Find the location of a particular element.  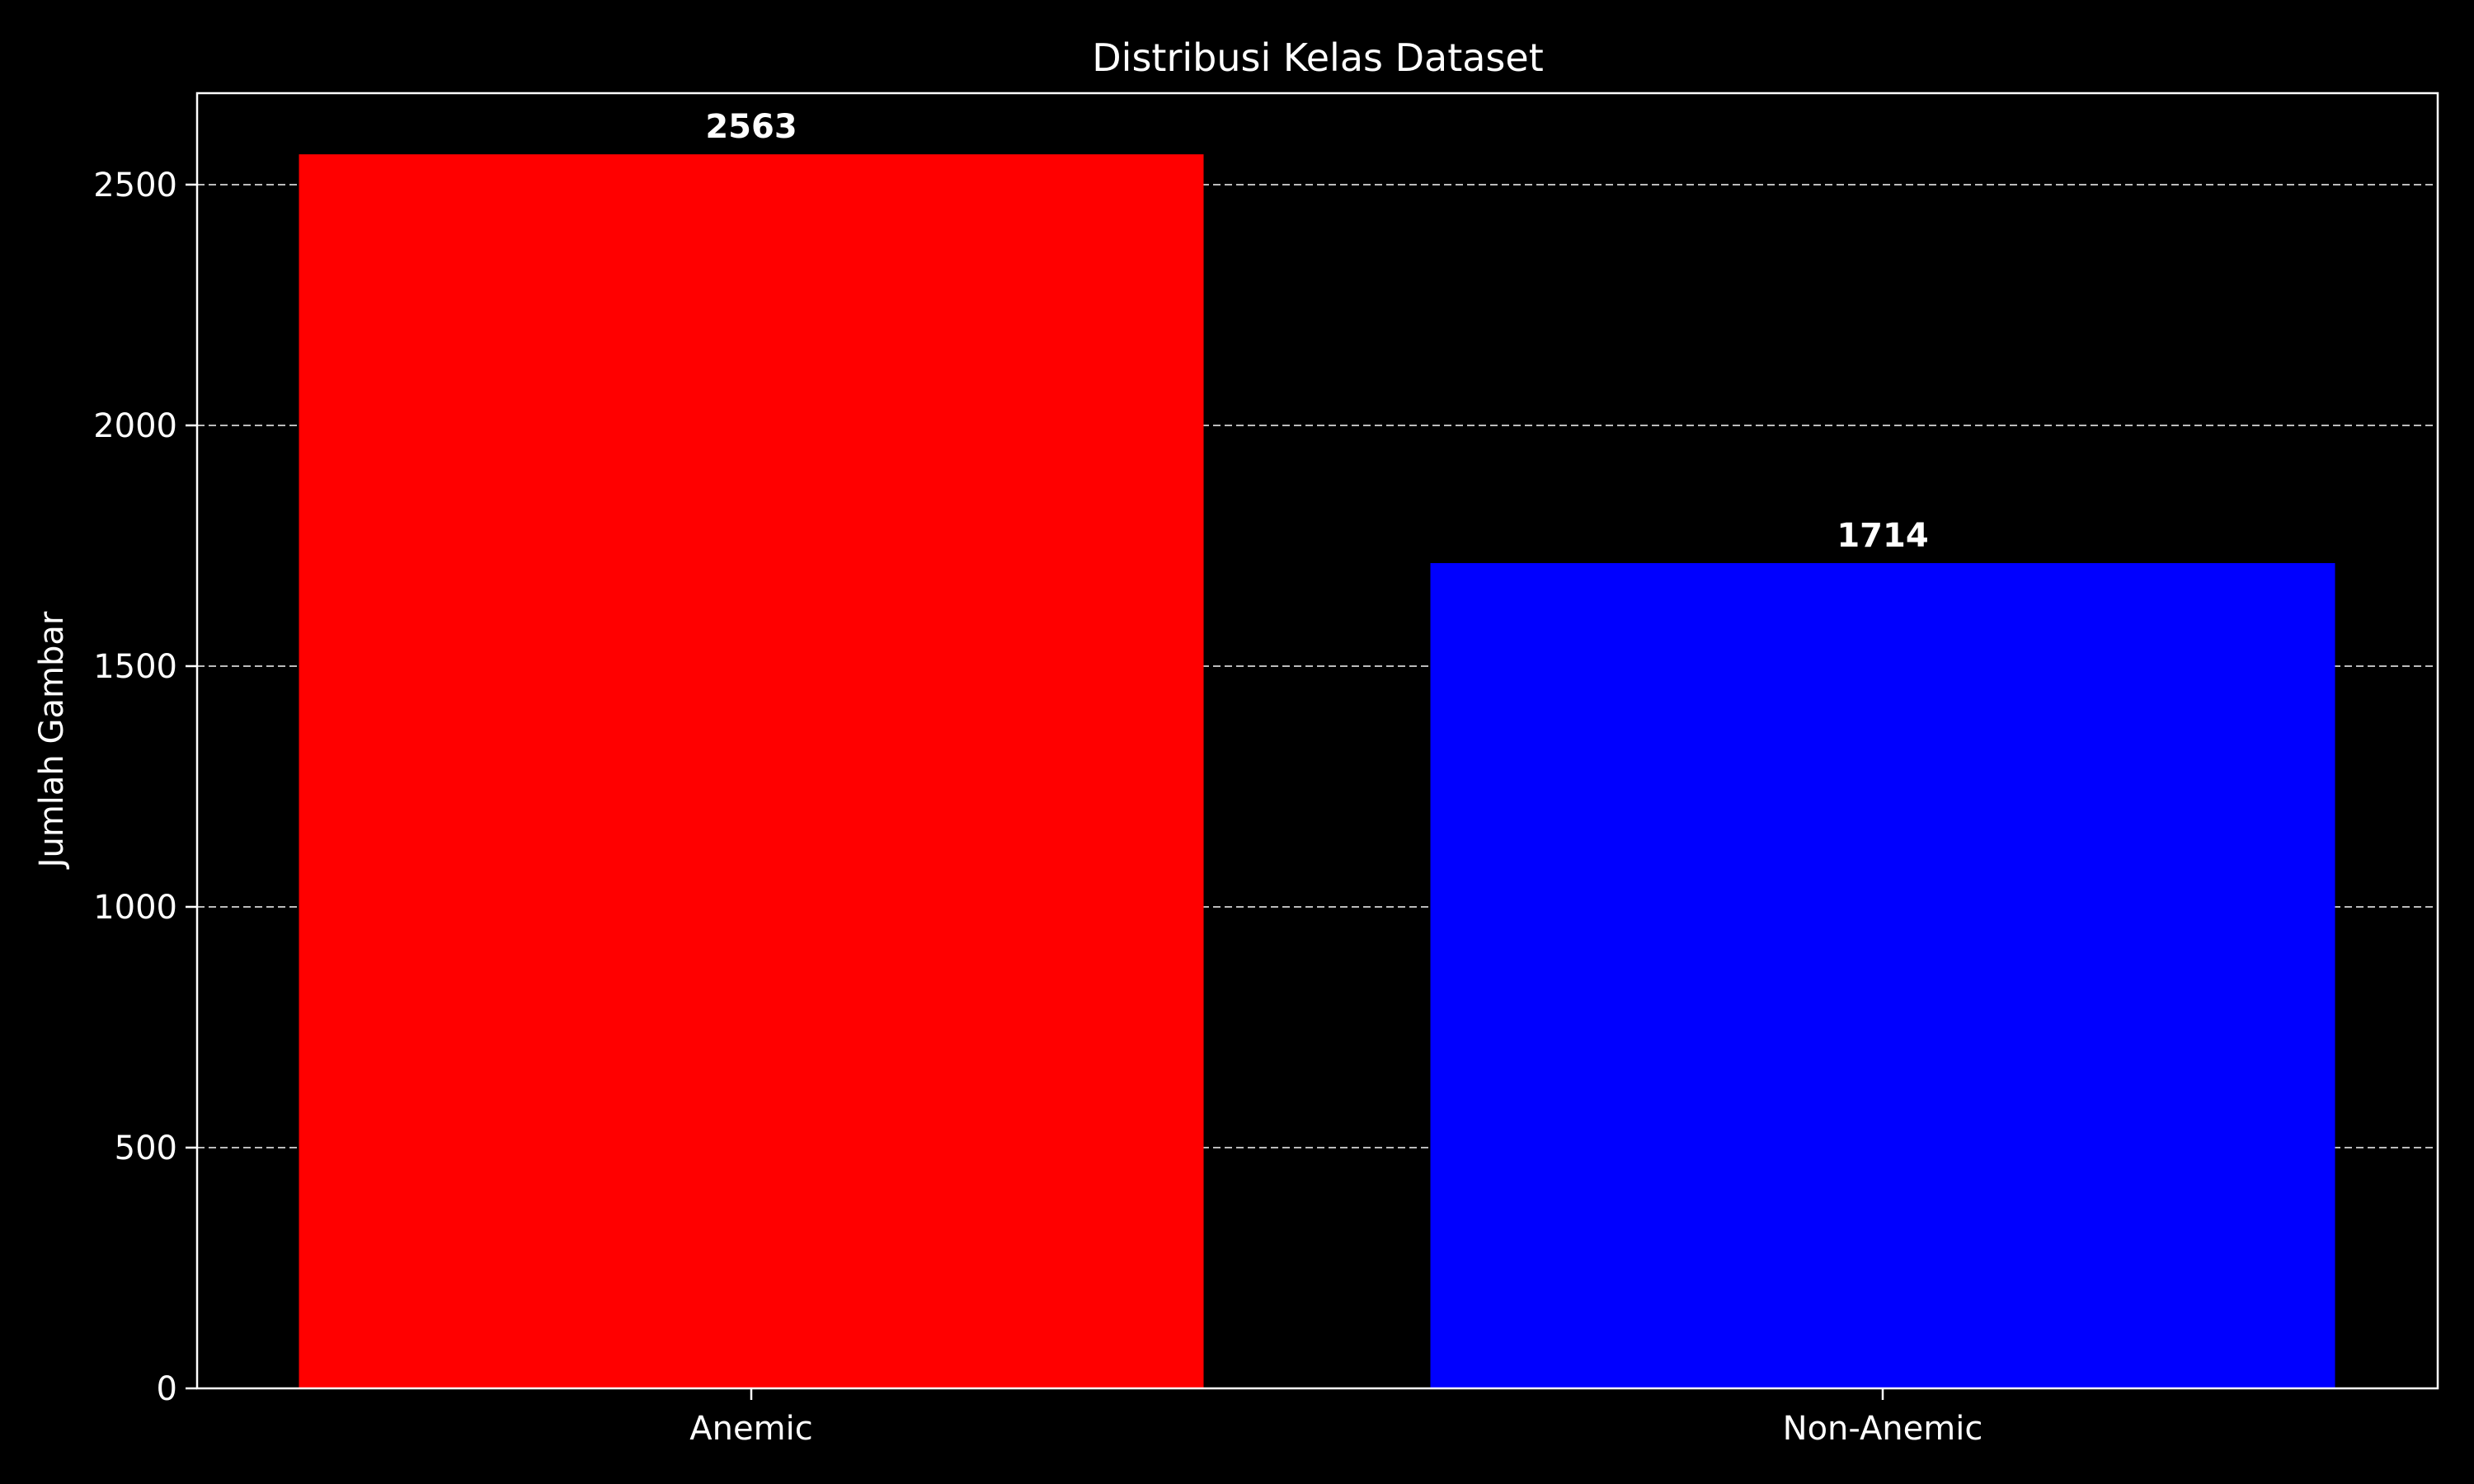

x-tick-label-non-anemic: Non-Anemic is located at coordinates (1883, 1429).